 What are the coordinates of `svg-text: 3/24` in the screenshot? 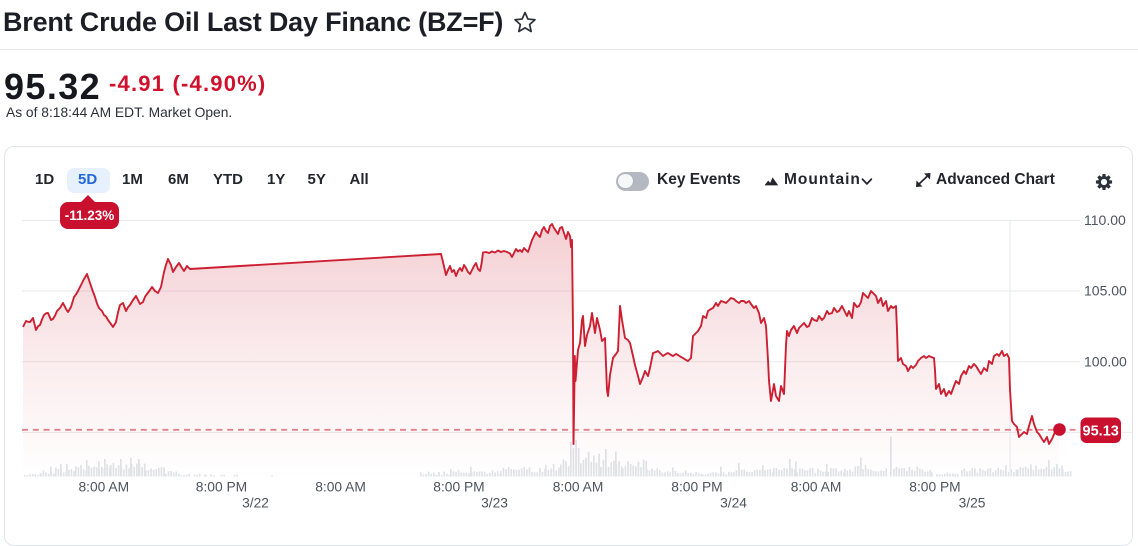 It's located at (733, 503).